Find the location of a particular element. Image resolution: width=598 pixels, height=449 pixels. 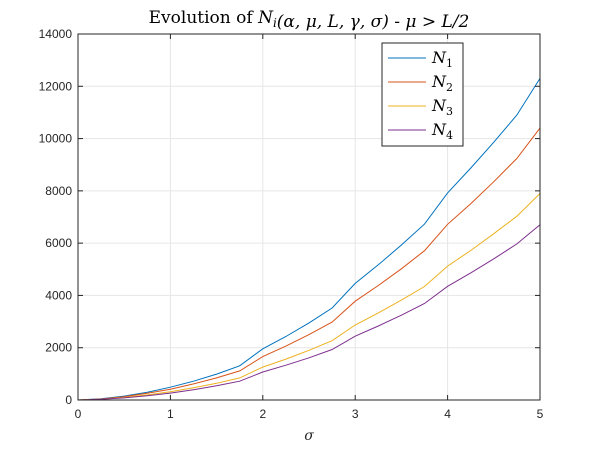

legend-label-n1: N1 is located at coordinates (442, 59).